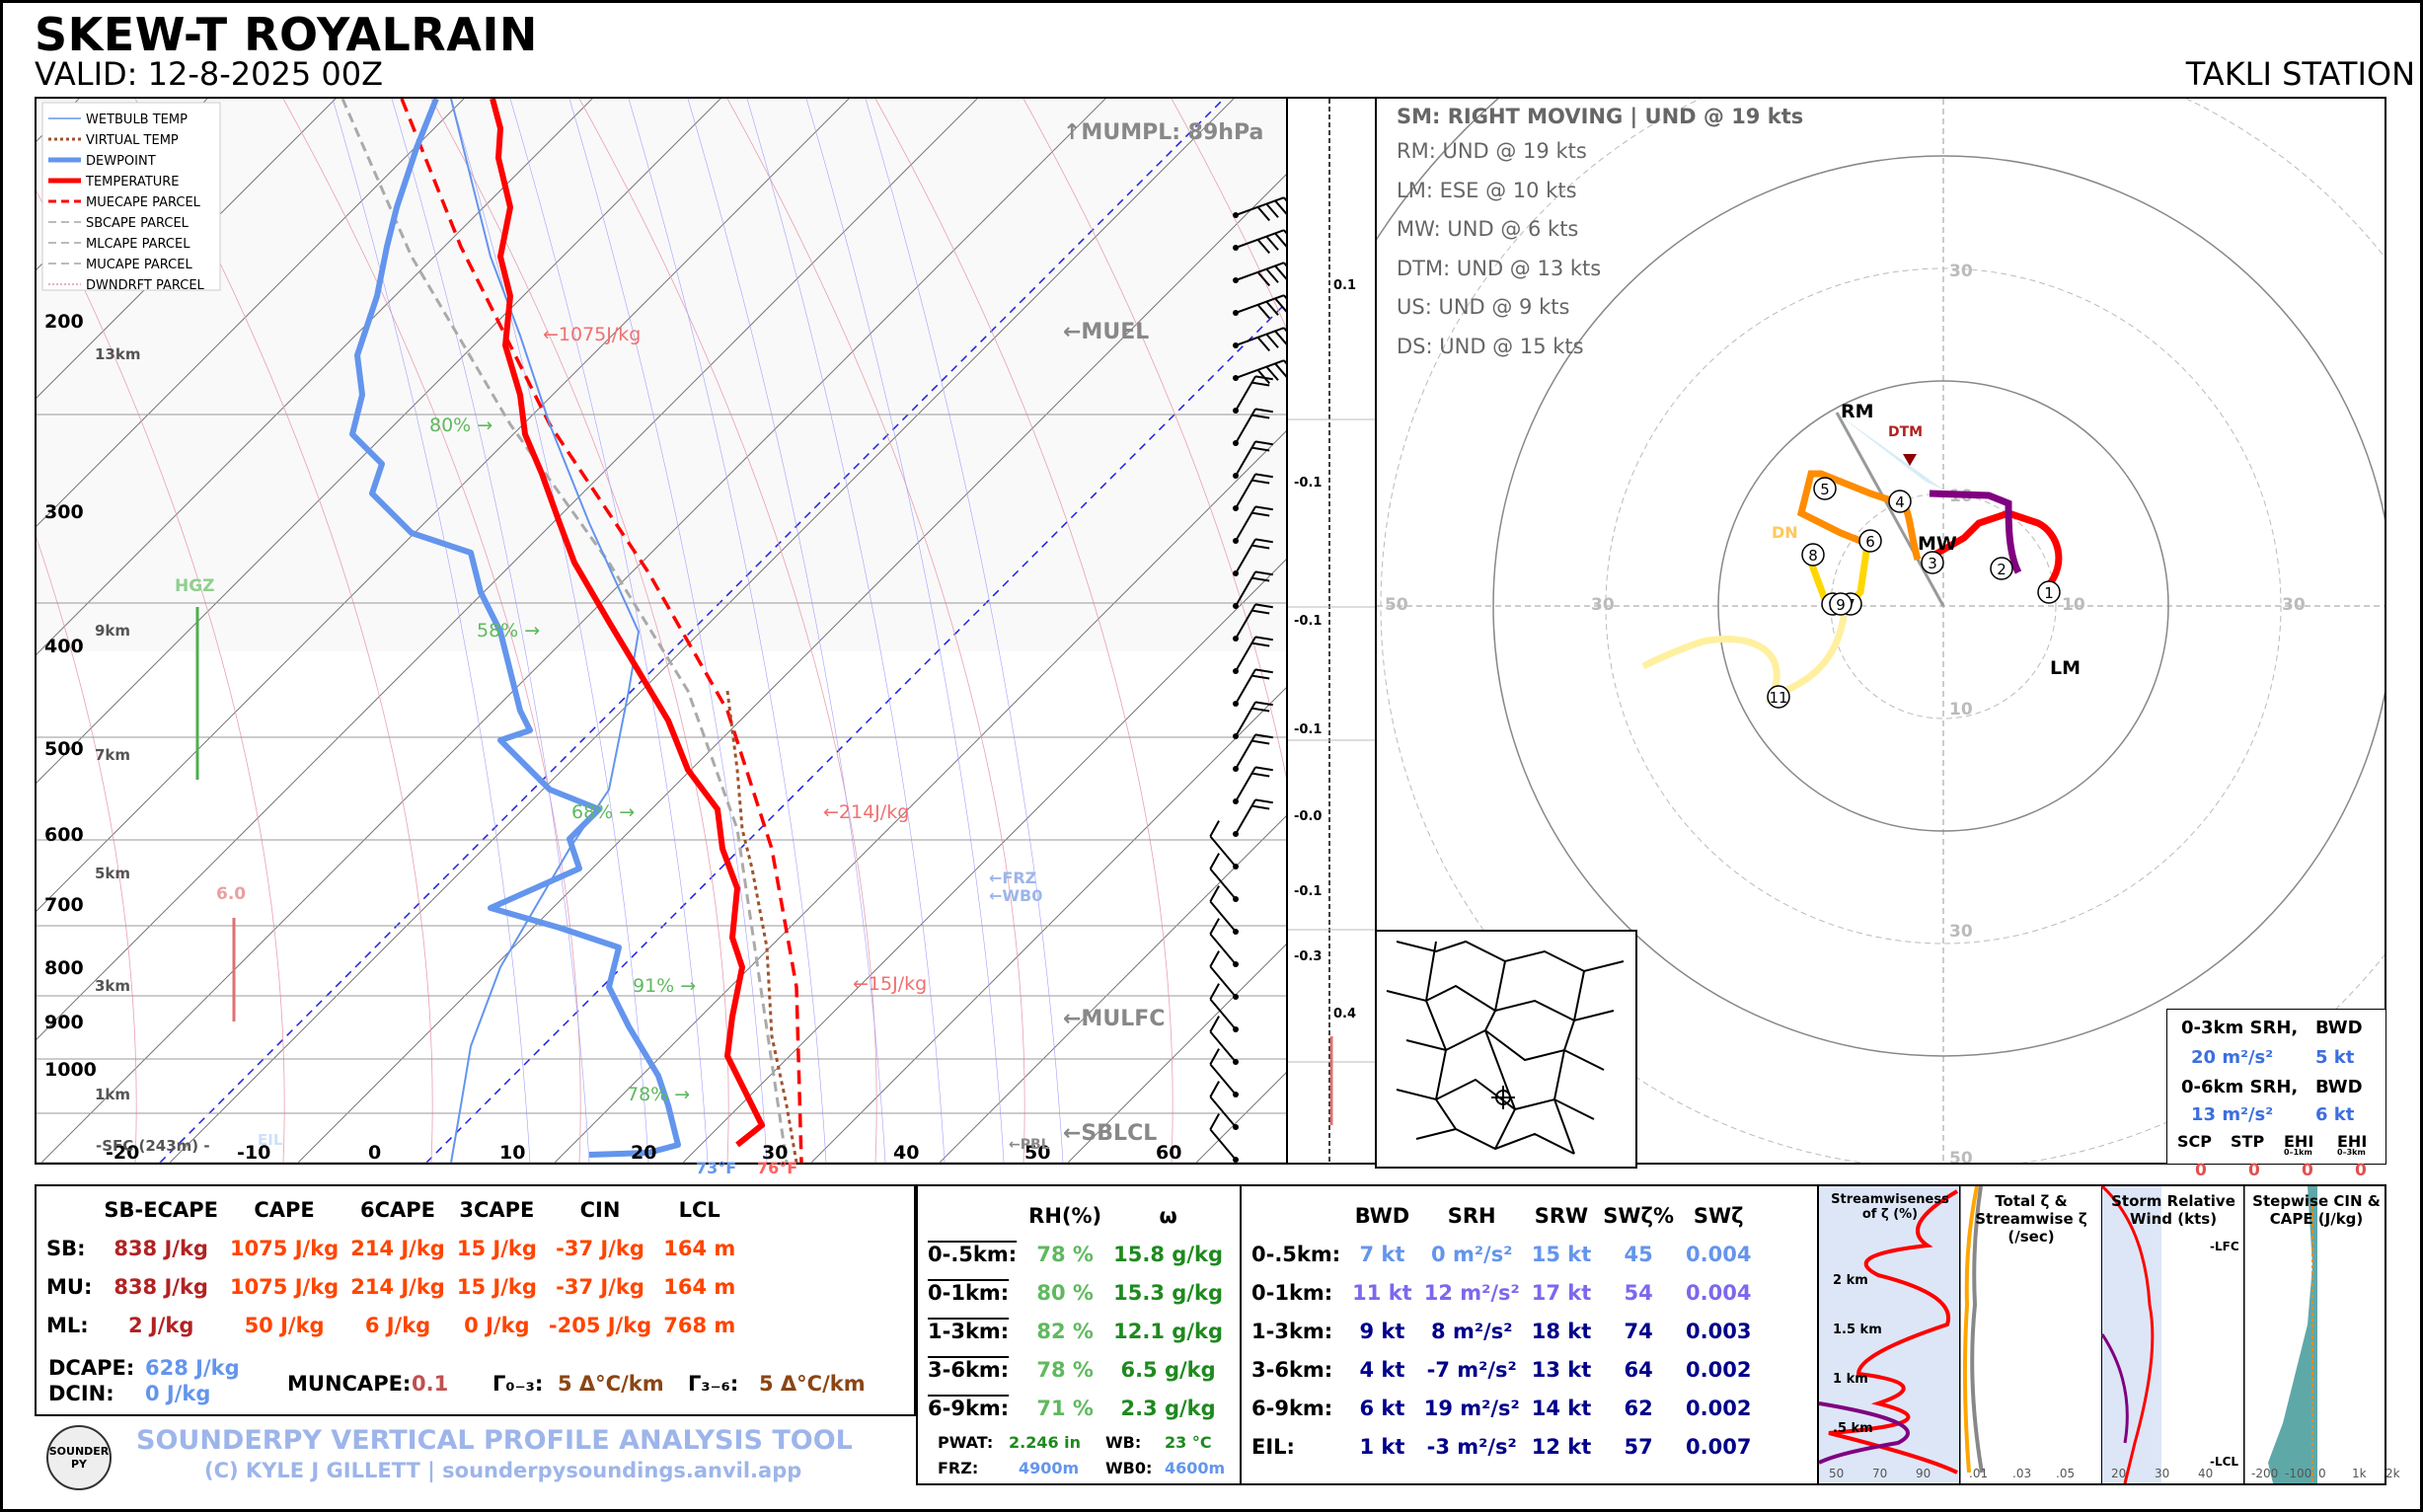  Describe the element at coordinates (2299, 1141) in the screenshot. I see `ehi1-header: EHI` at that location.